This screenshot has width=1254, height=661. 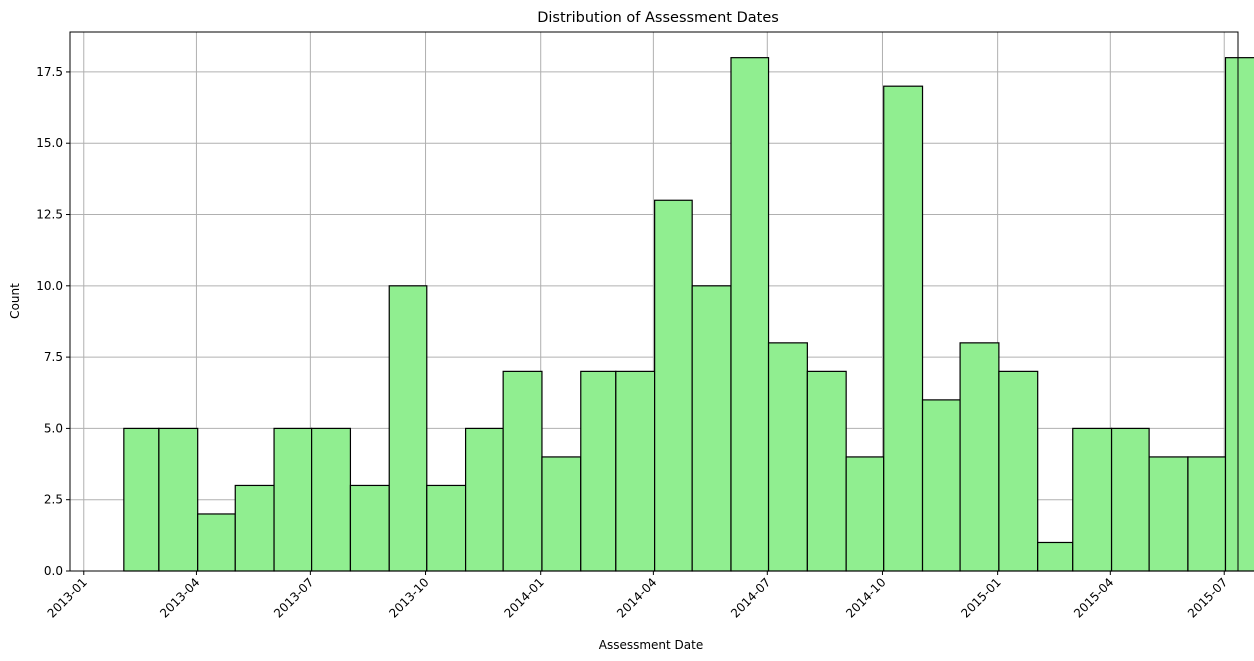 I want to click on y-axis-title: Count, so click(x=15, y=301).